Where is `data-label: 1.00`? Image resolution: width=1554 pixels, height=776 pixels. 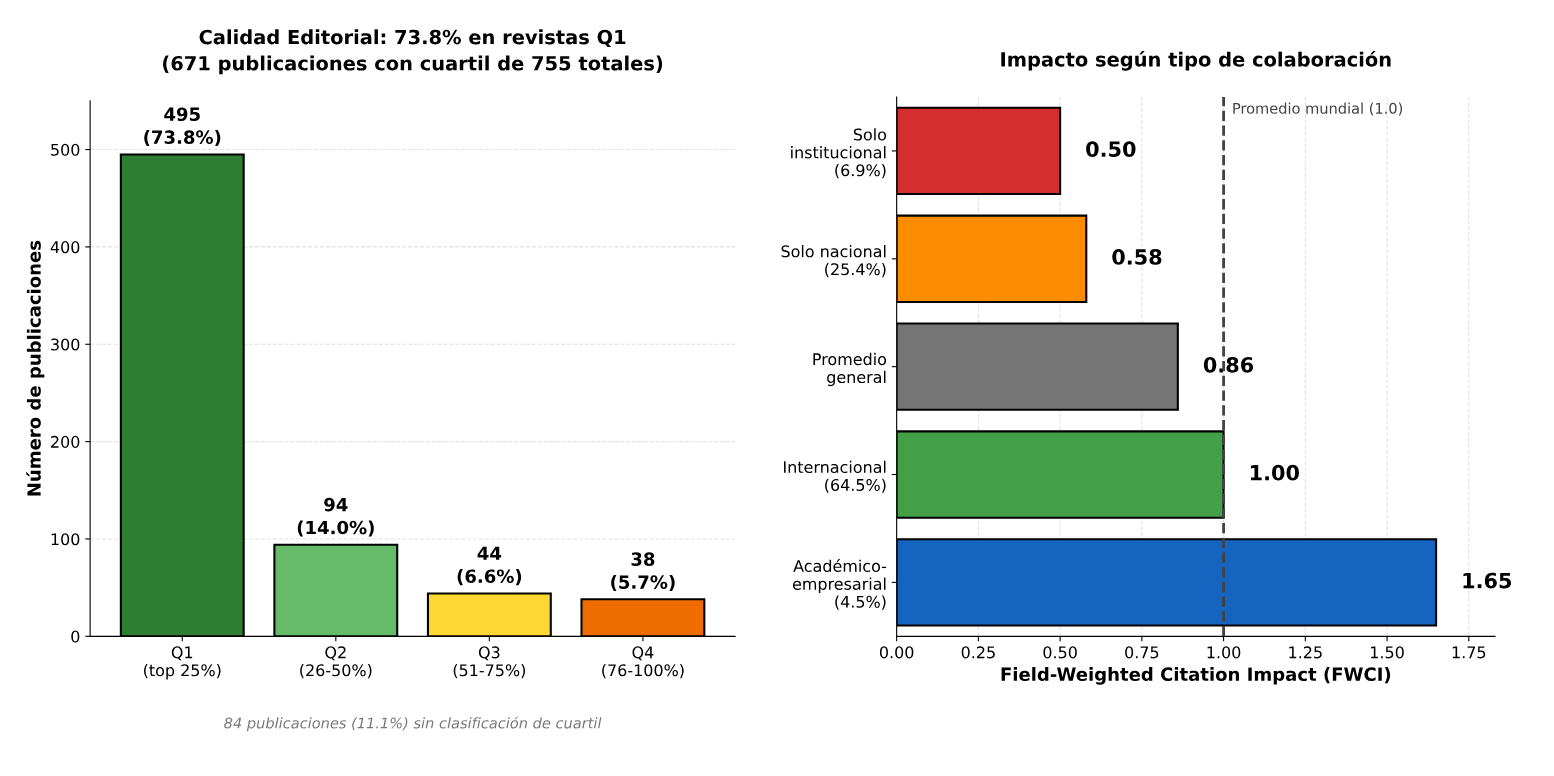 data-label: 1.00 is located at coordinates (1274, 472).